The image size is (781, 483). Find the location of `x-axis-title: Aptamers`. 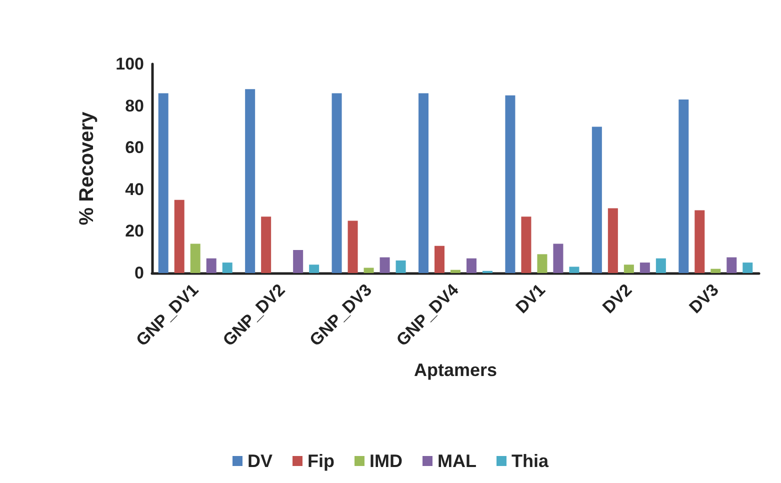

x-axis-title: Aptamers is located at coordinates (456, 370).